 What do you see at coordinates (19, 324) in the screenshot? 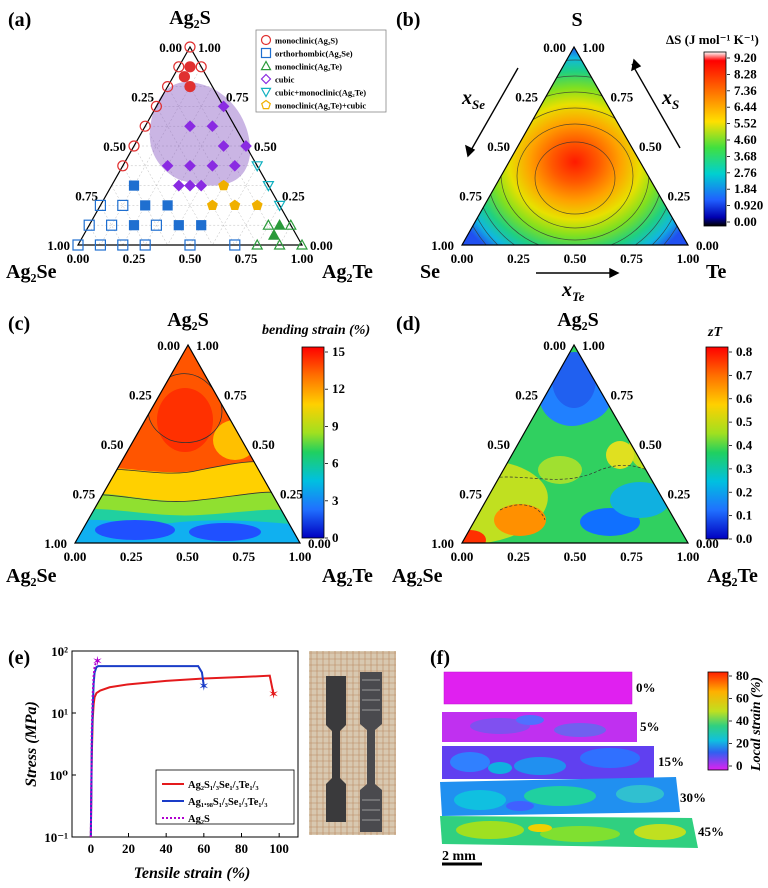
I see `panel-label-c: (c)` at bounding box center [19, 324].